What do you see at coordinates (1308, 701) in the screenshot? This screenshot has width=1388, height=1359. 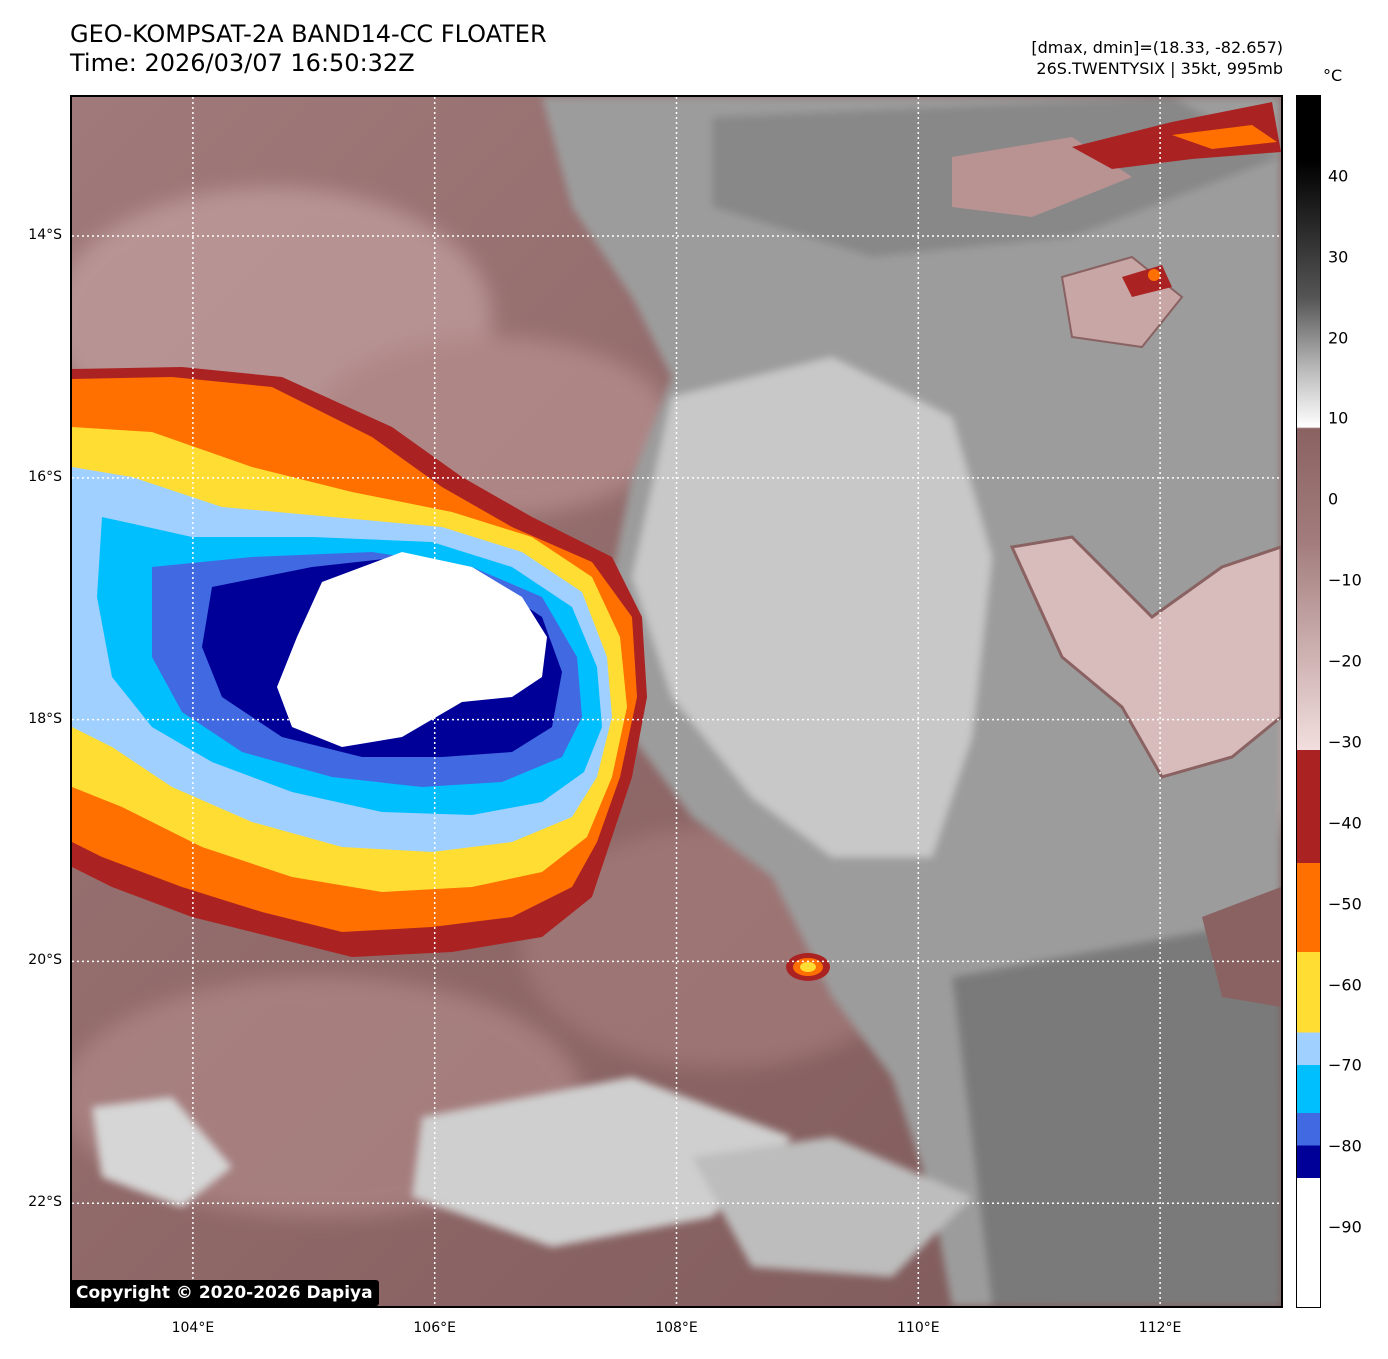 I see `colorbar` at bounding box center [1308, 701].